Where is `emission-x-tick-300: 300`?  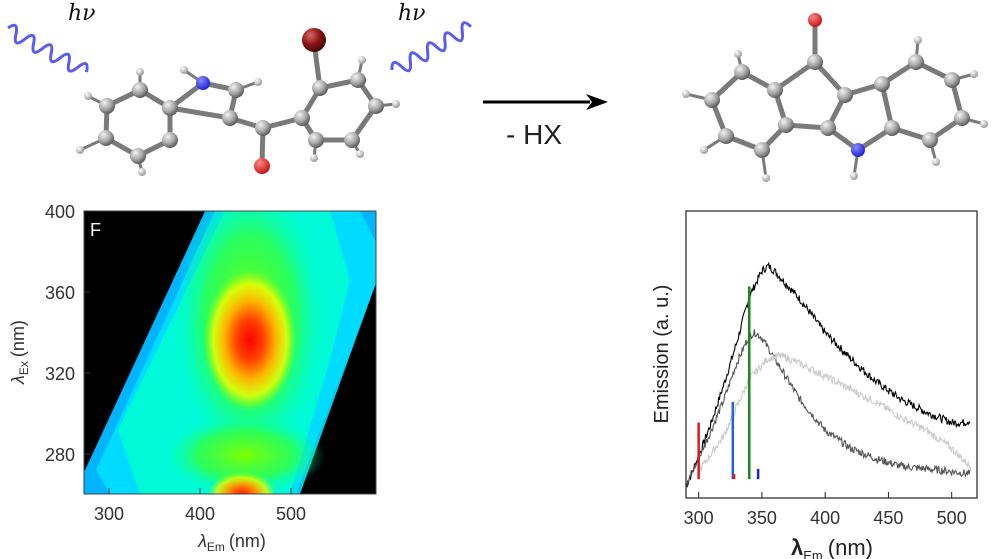
emission-x-tick-300: 300 is located at coordinates (699, 518).